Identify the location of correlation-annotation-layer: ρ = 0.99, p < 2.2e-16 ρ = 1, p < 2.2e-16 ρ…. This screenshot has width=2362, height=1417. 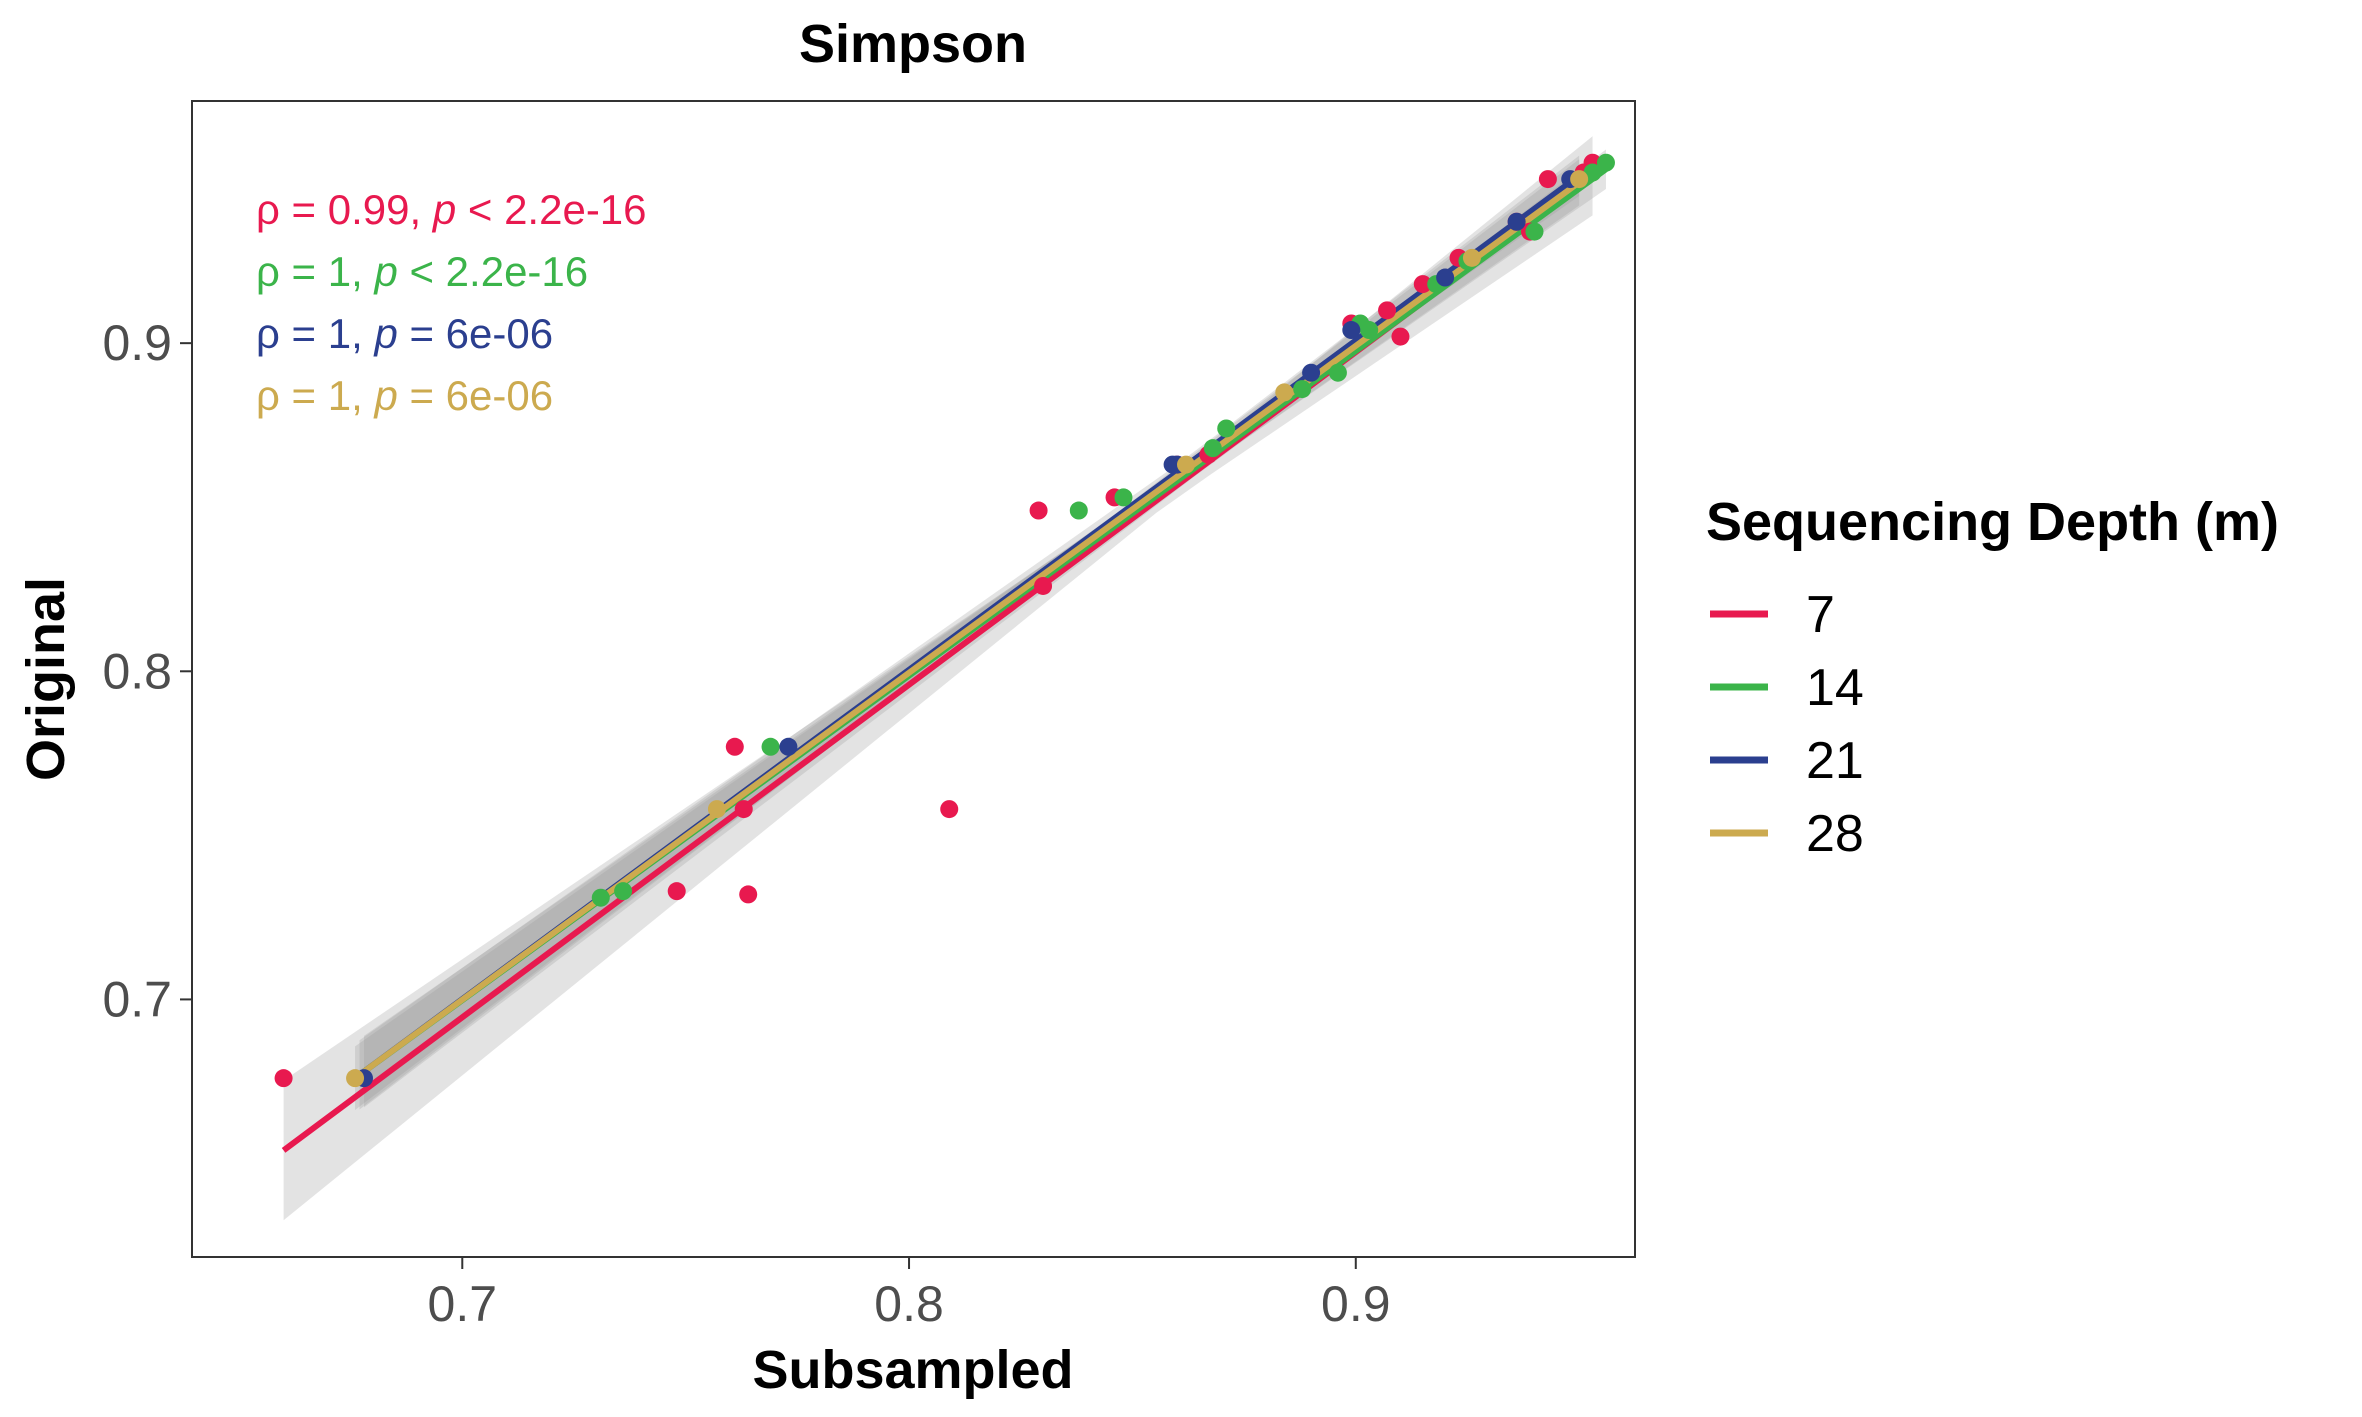
(451, 302).